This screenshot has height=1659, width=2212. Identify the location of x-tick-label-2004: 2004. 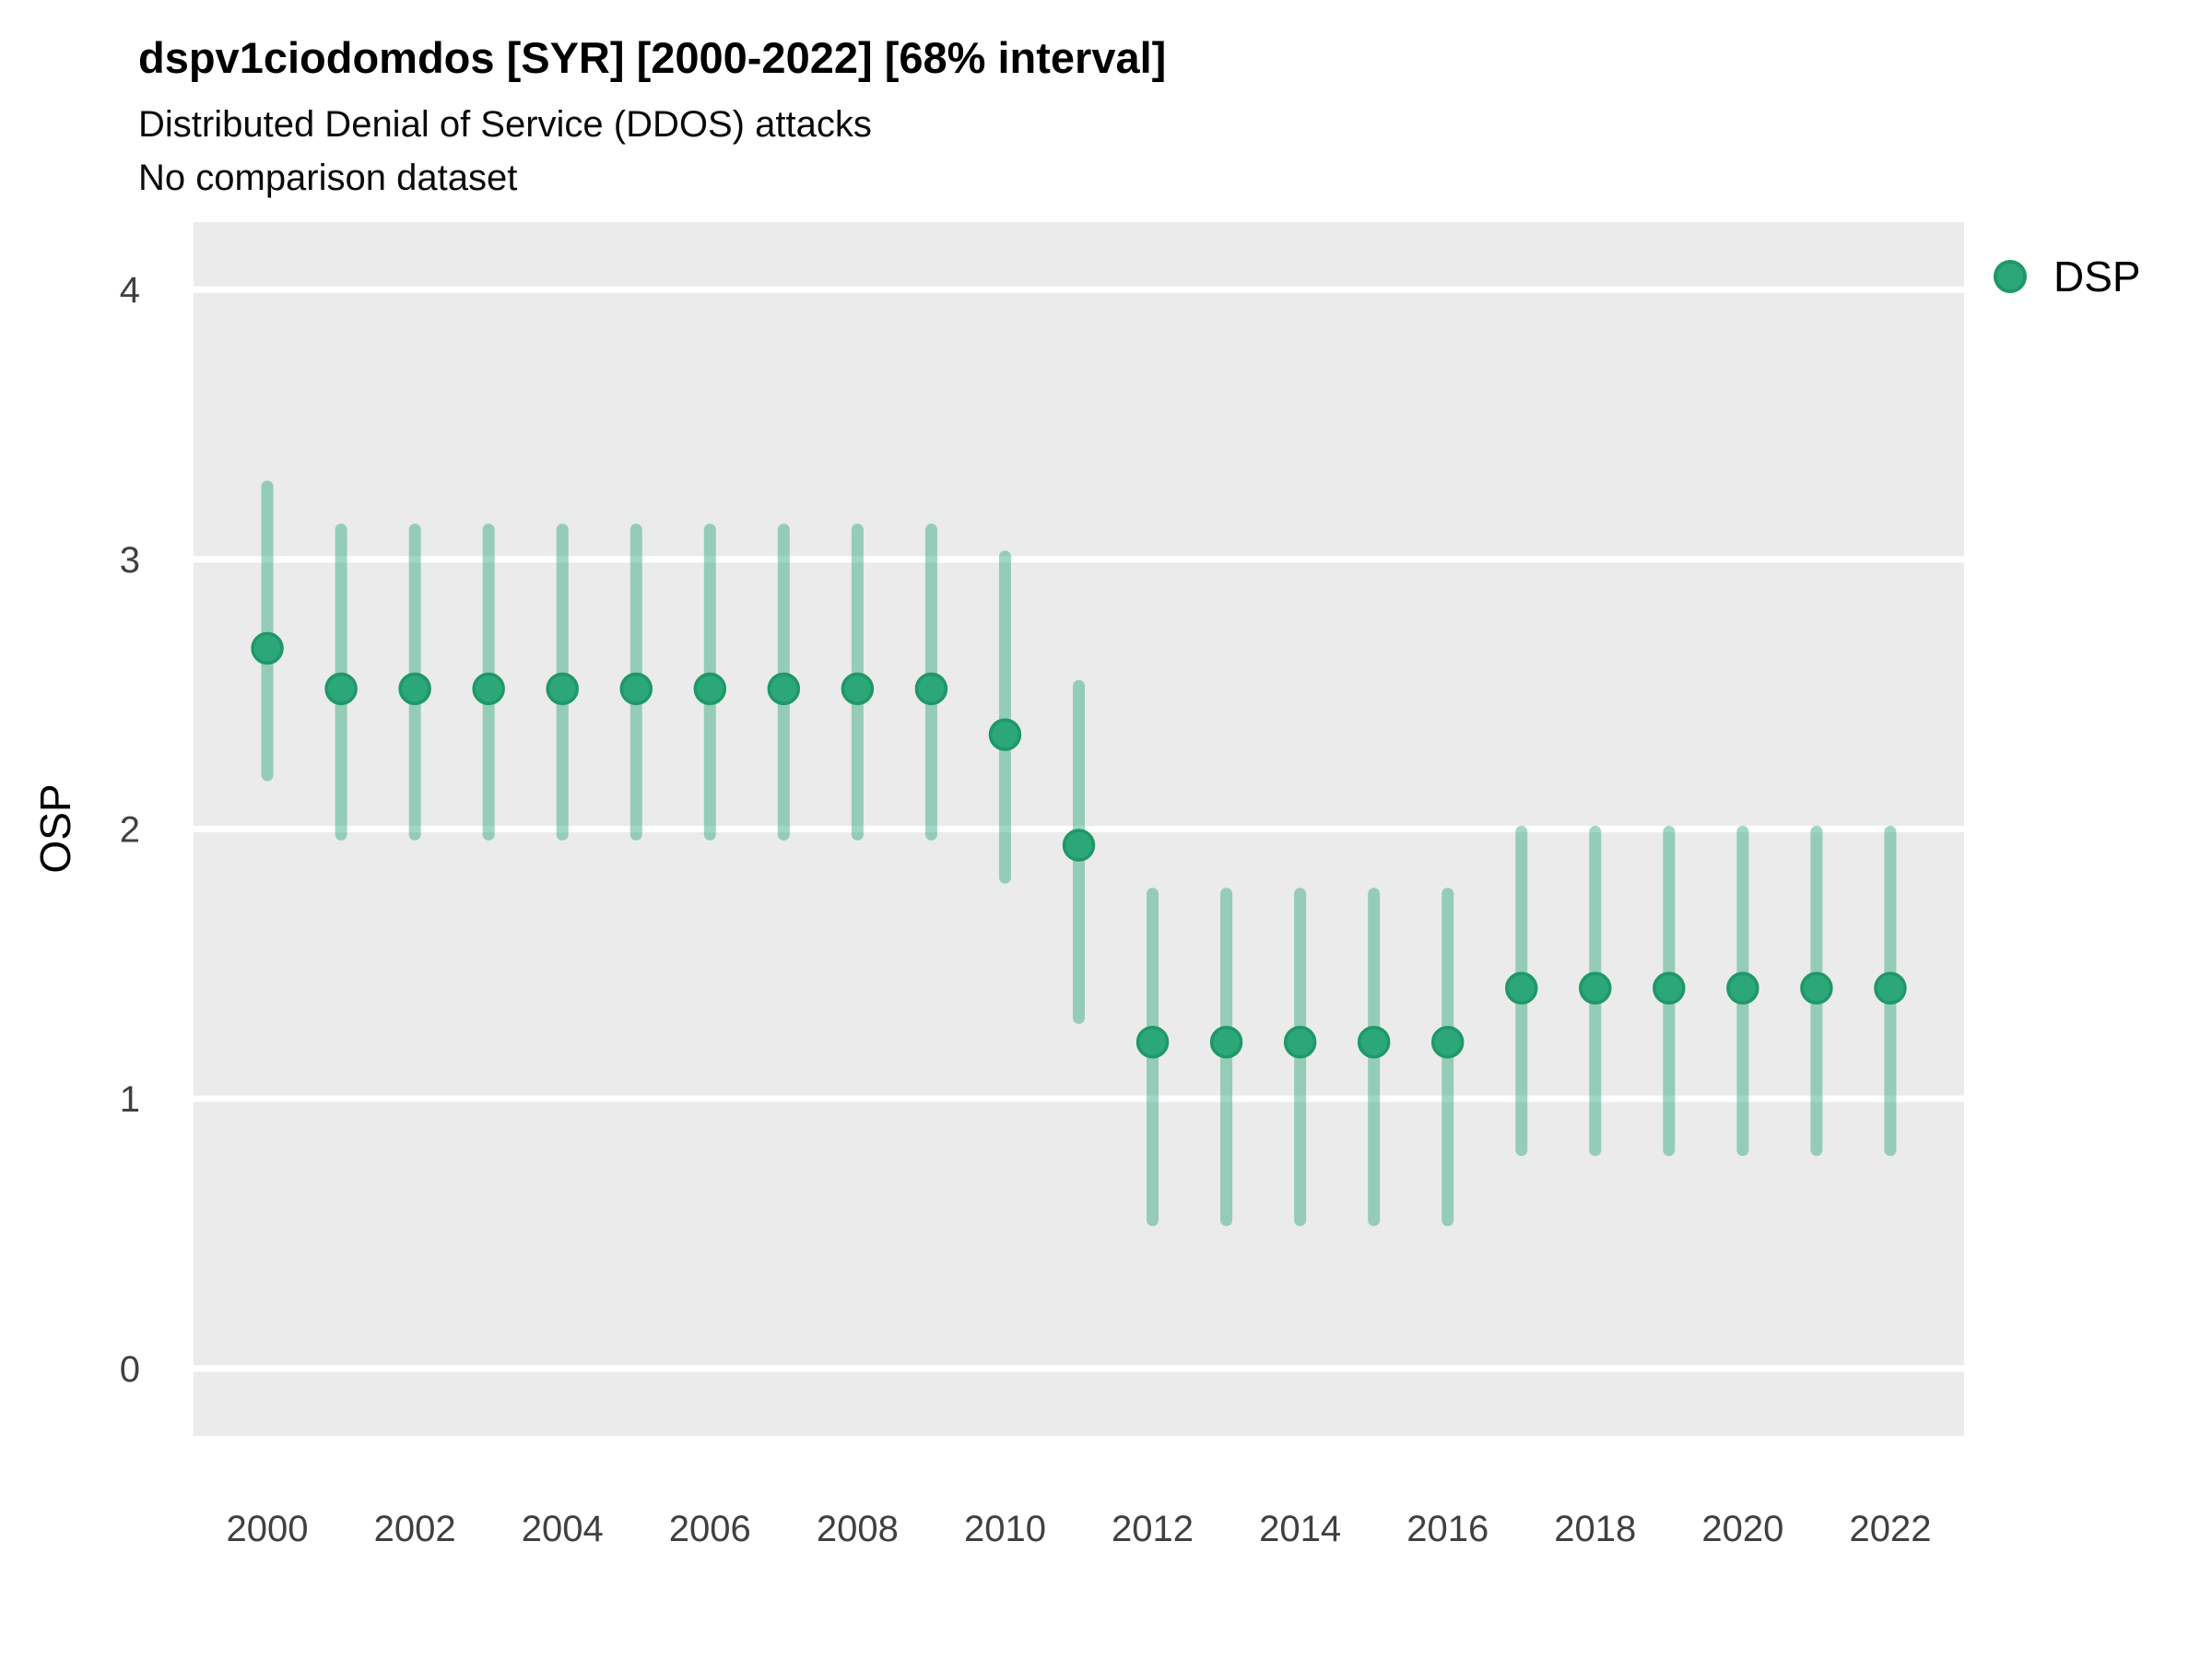
(563, 1529).